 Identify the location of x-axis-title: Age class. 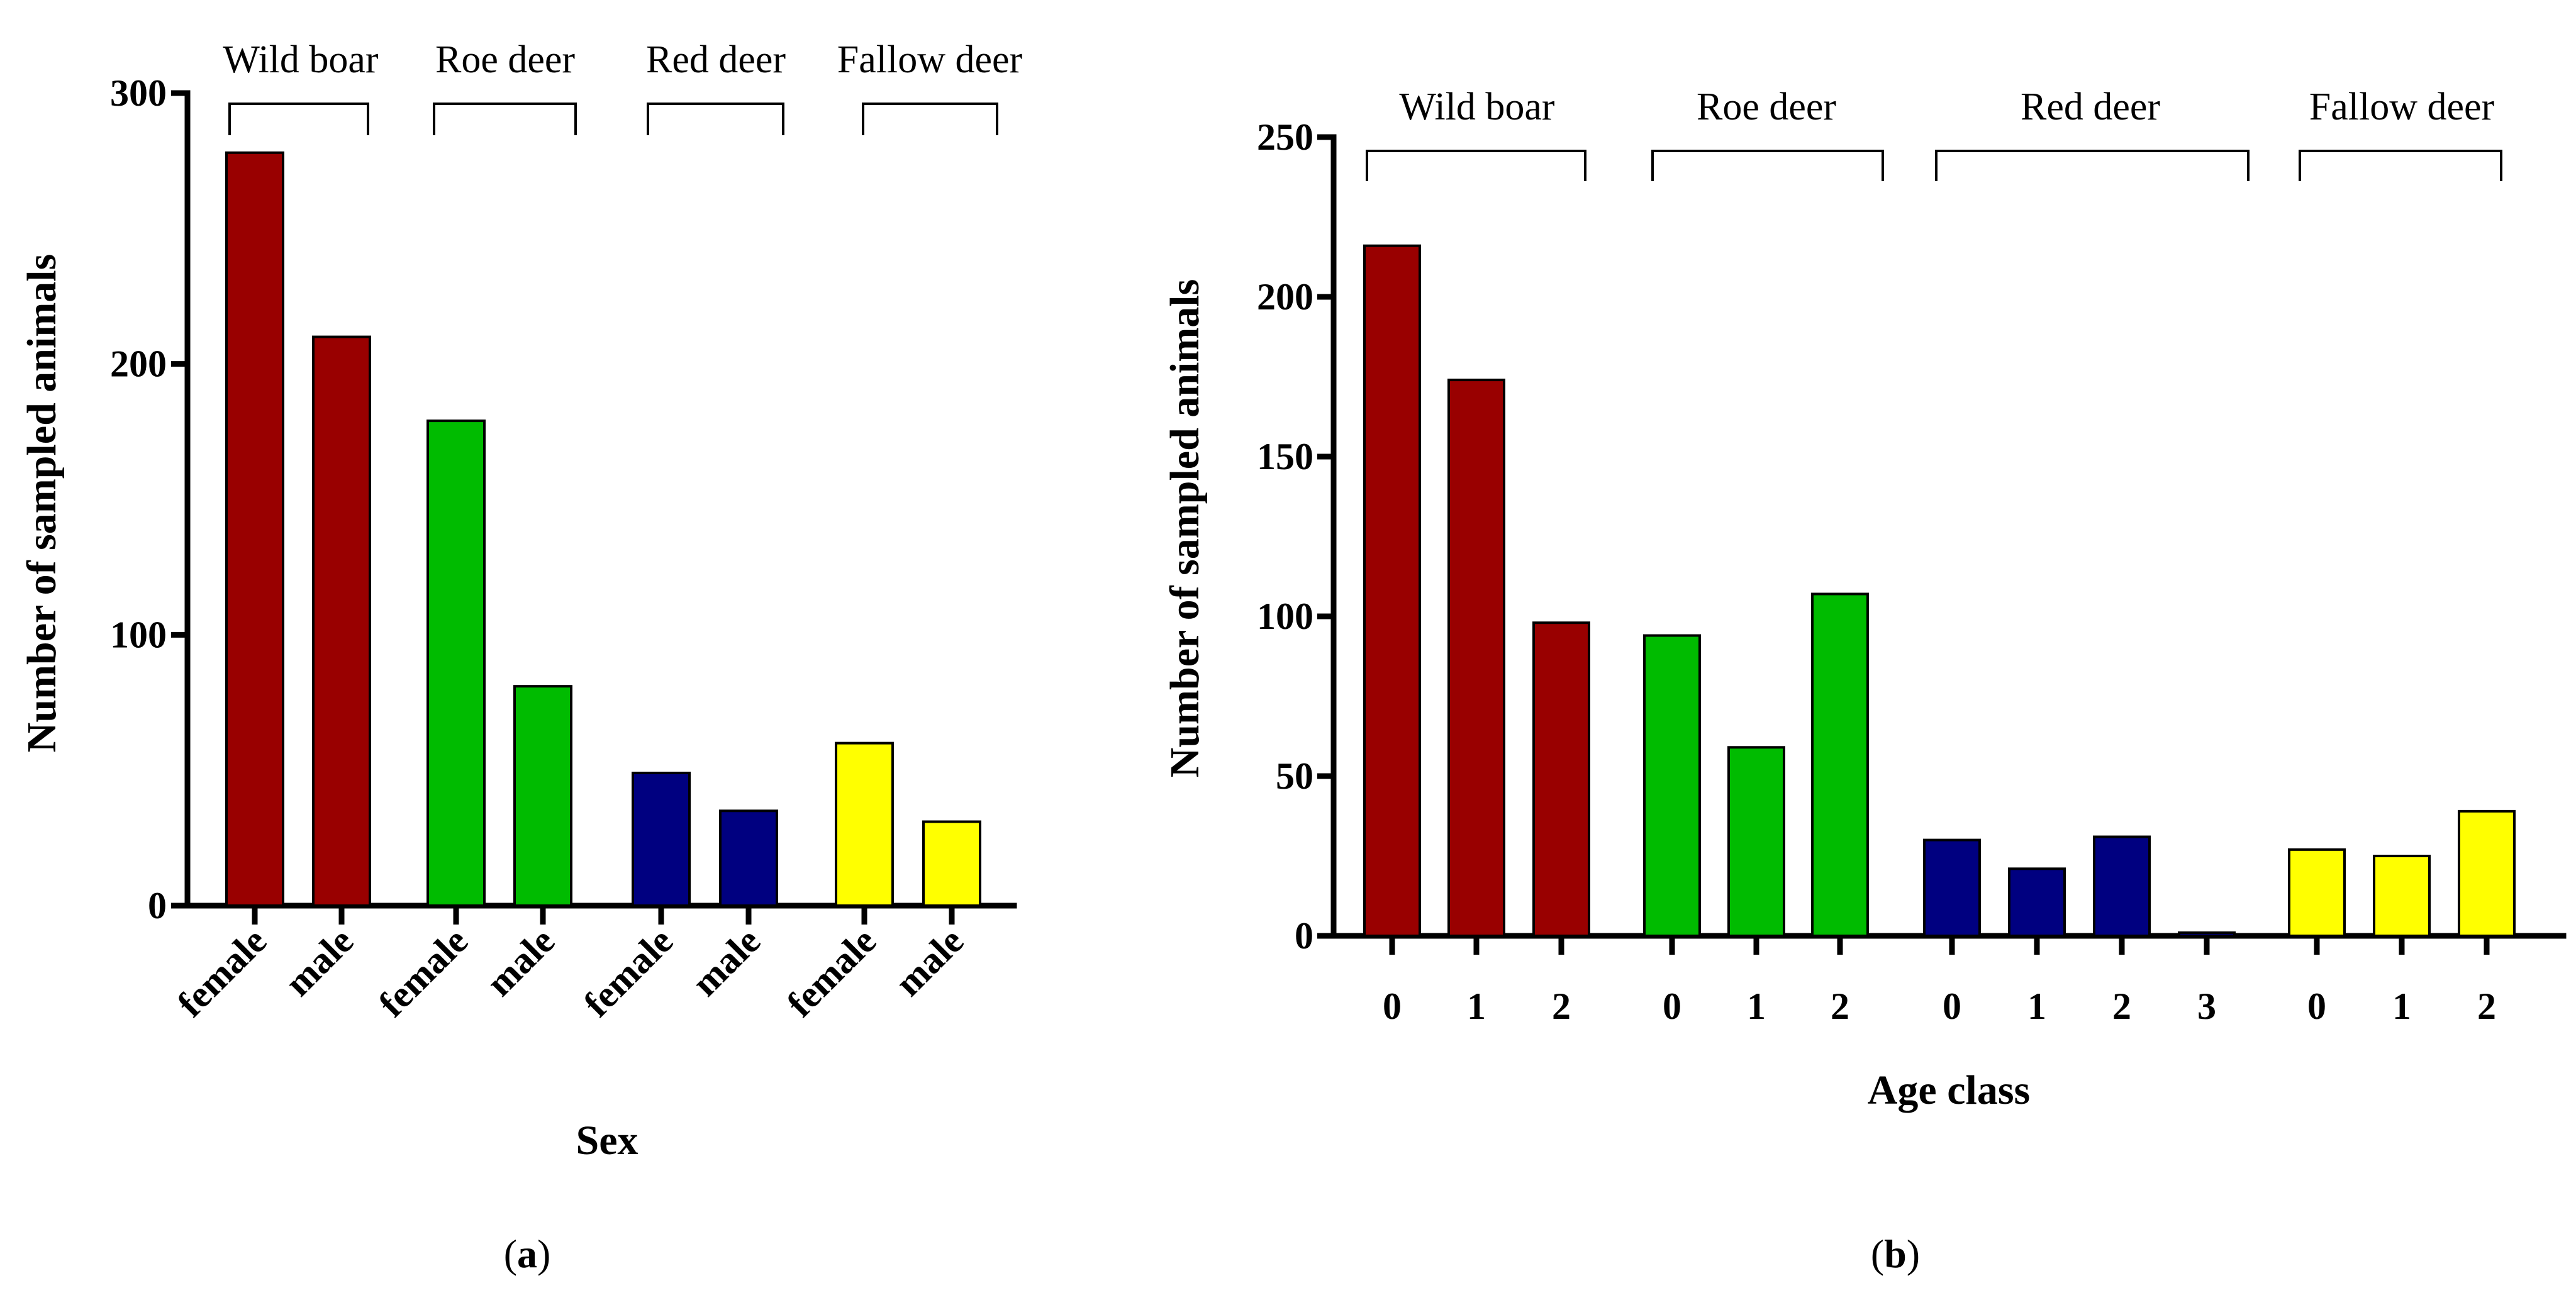
(1949, 1090).